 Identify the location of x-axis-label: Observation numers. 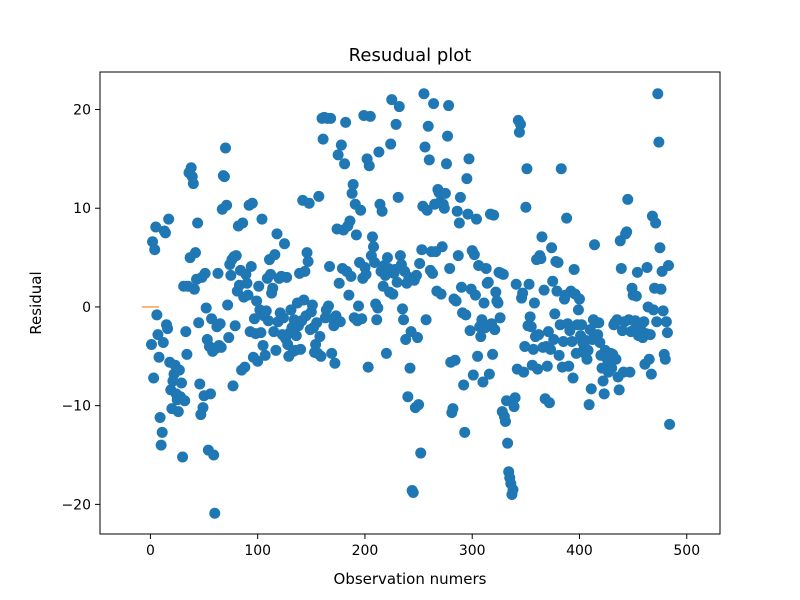
(410, 579).